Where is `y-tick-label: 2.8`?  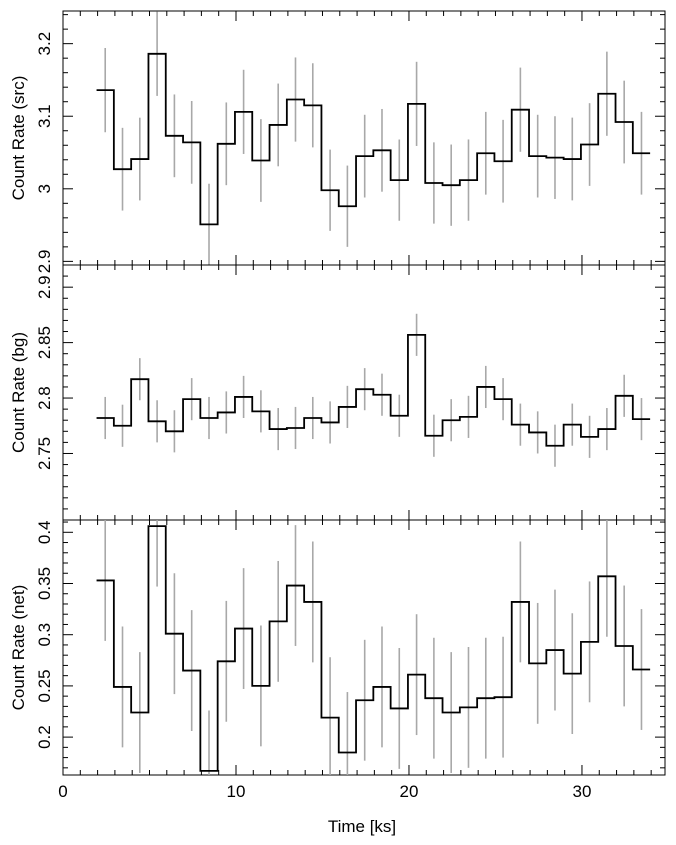 y-tick-label: 2.8 is located at coordinates (44, 398).